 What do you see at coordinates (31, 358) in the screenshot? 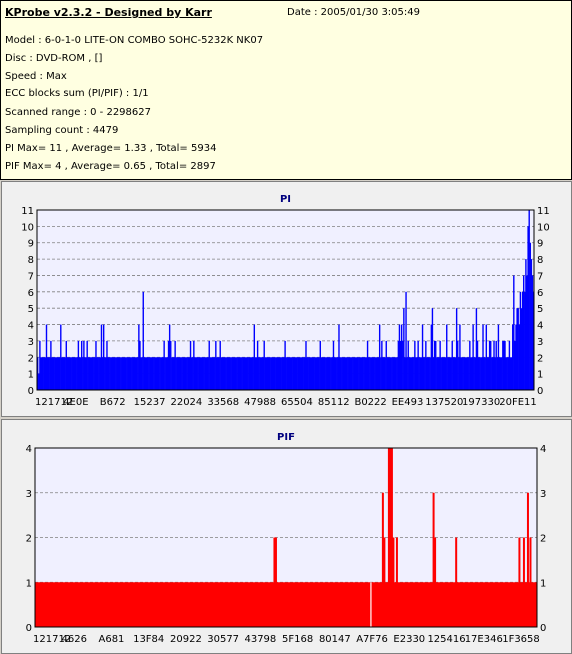
I see `pi-ytick-left-label: 2` at bounding box center [31, 358].